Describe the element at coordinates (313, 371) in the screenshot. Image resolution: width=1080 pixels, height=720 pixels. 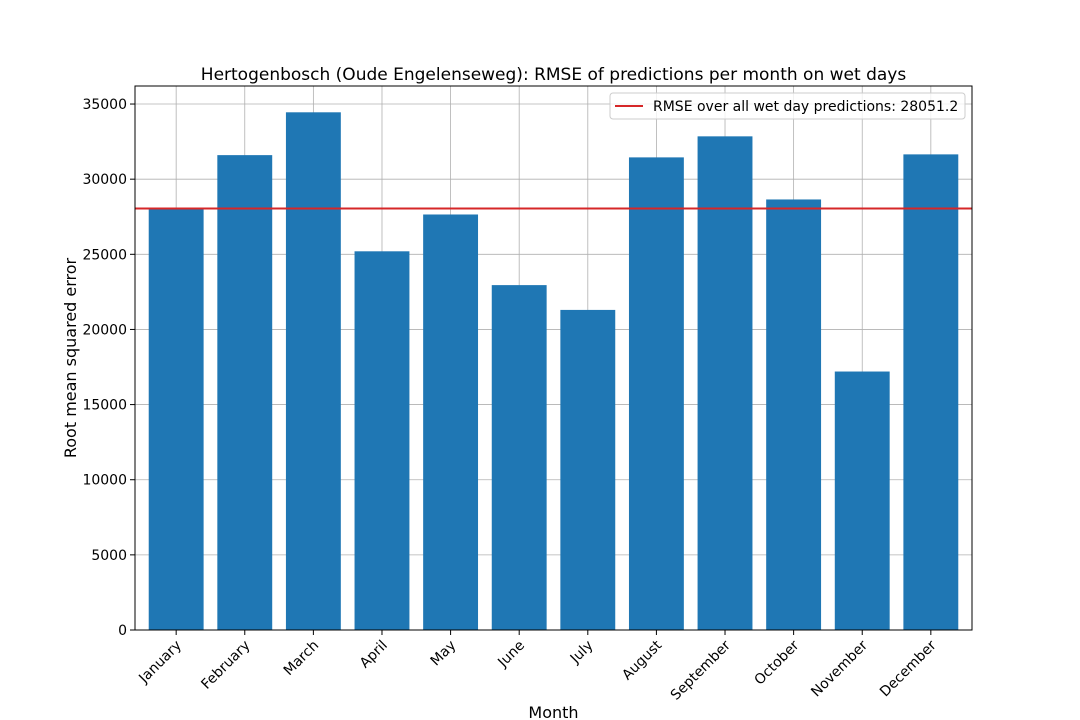
I see `bar-march` at that location.